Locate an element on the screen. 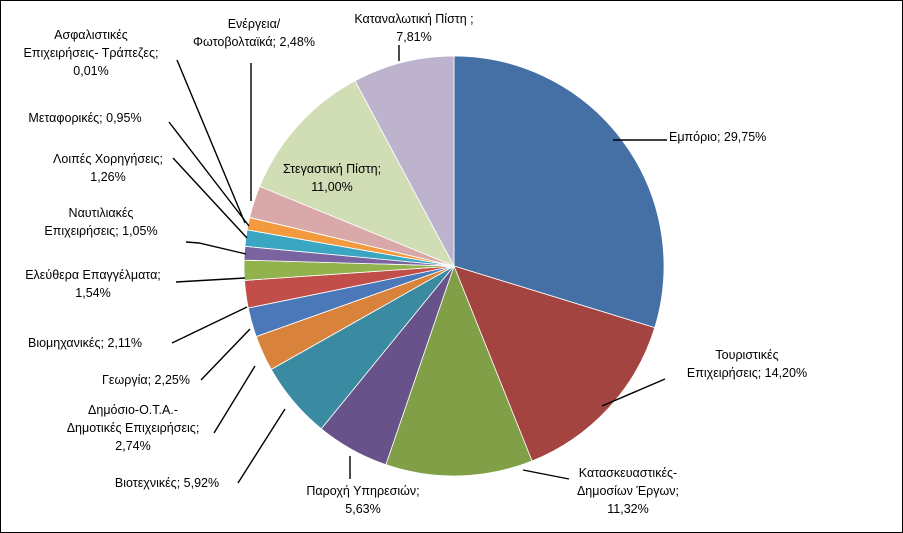 The image size is (903, 533). slice-label-line: Εμπόριο; 29,75% is located at coordinates (717, 137).